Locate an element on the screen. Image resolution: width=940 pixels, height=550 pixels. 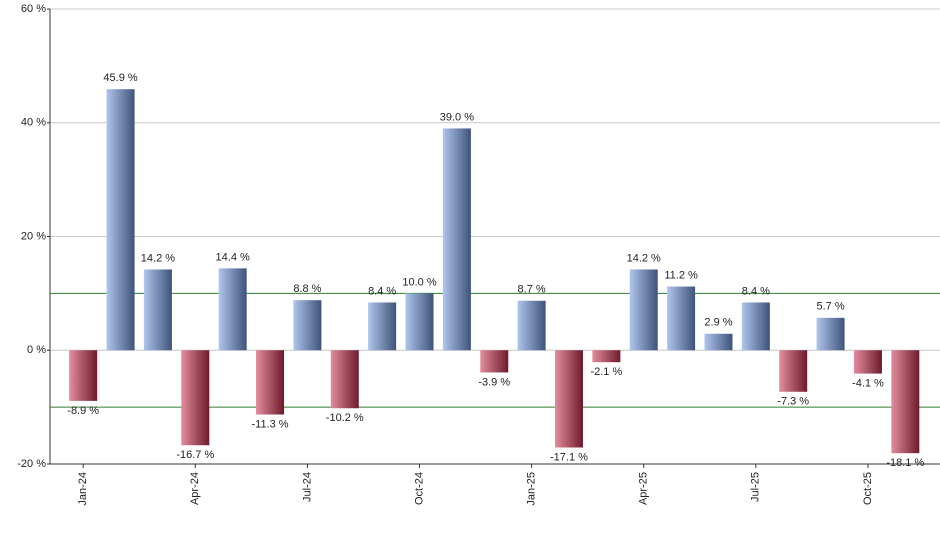
x-tick-label: Apr-24 is located at coordinates (195, 488).